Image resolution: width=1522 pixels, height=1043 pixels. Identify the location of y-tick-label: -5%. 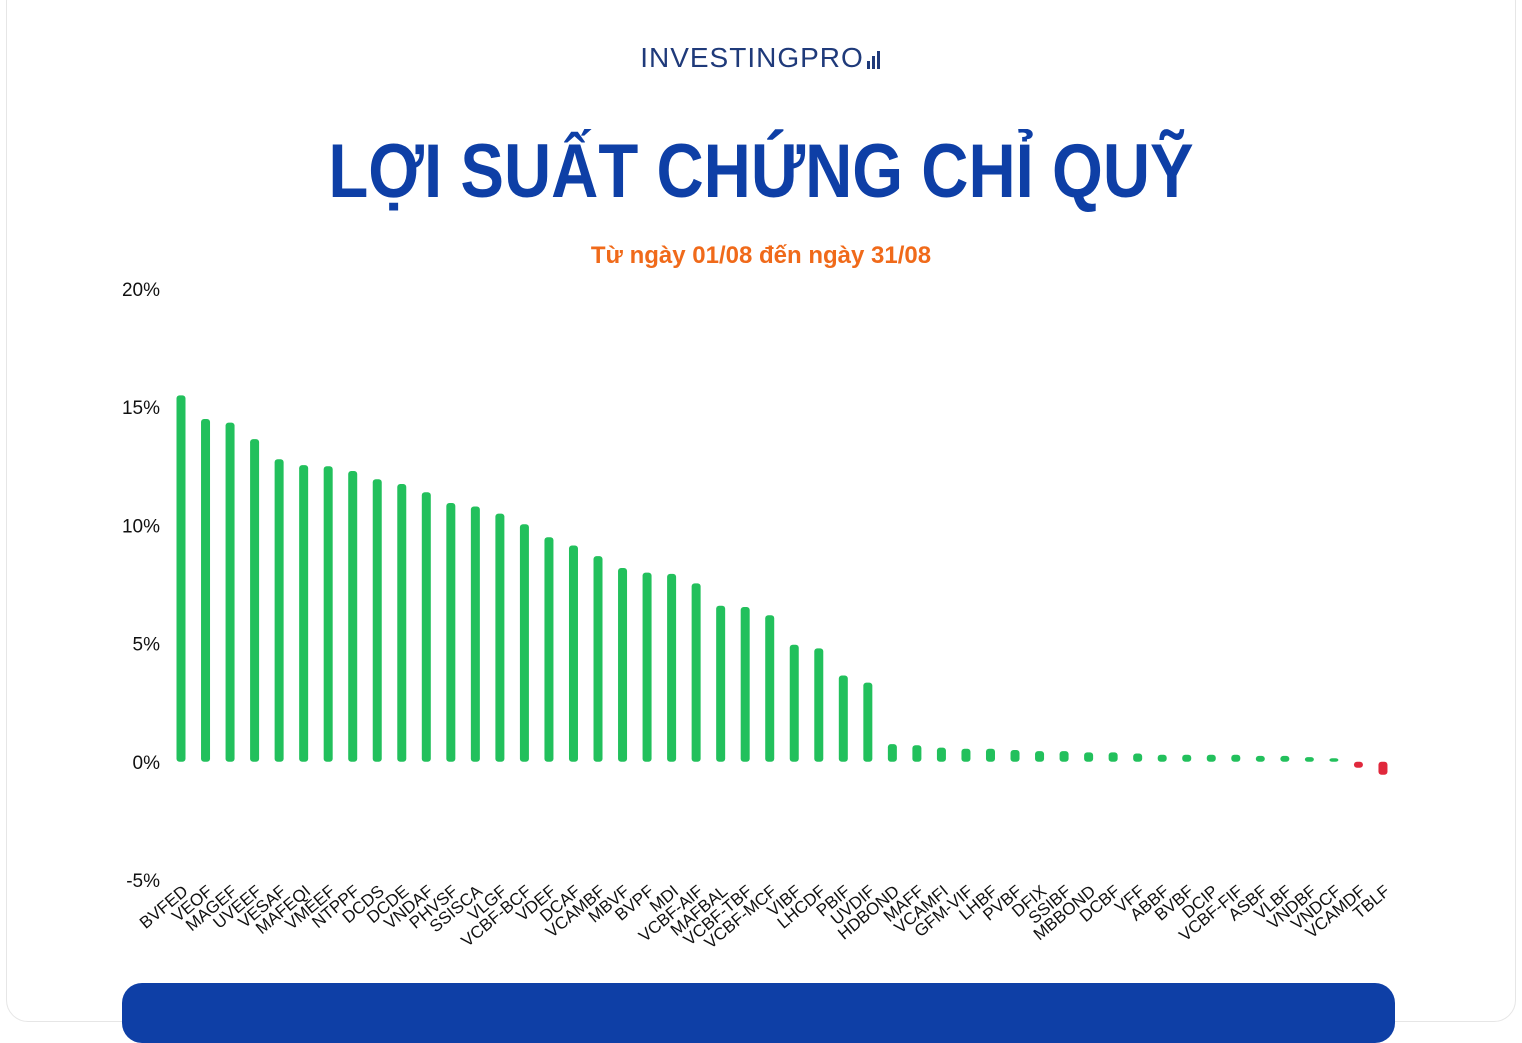
(143, 881).